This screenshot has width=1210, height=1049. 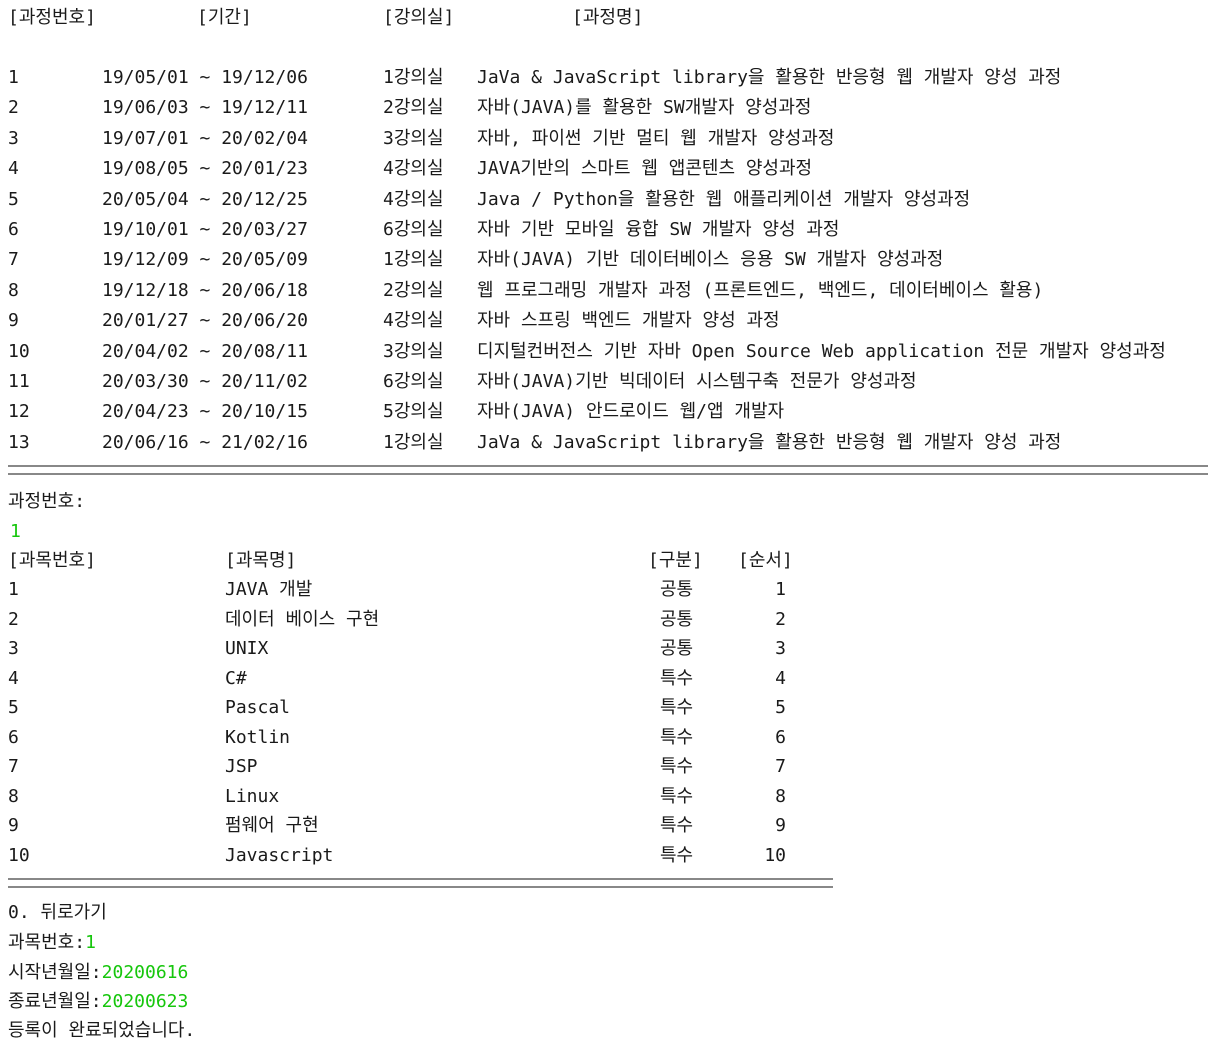 I want to click on prompt-input: 1, so click(x=15, y=531).